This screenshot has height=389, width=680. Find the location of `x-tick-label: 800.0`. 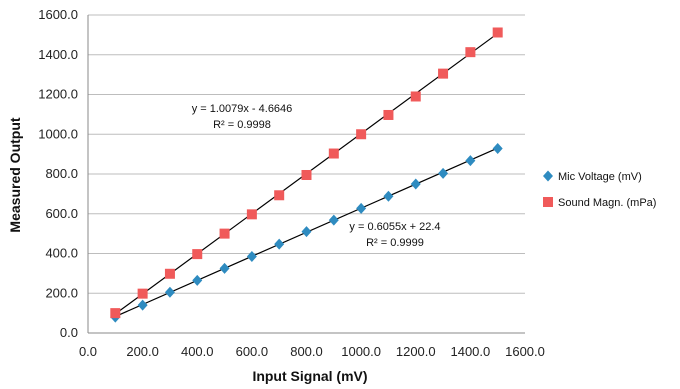

x-tick-label: 800.0 is located at coordinates (306, 351).